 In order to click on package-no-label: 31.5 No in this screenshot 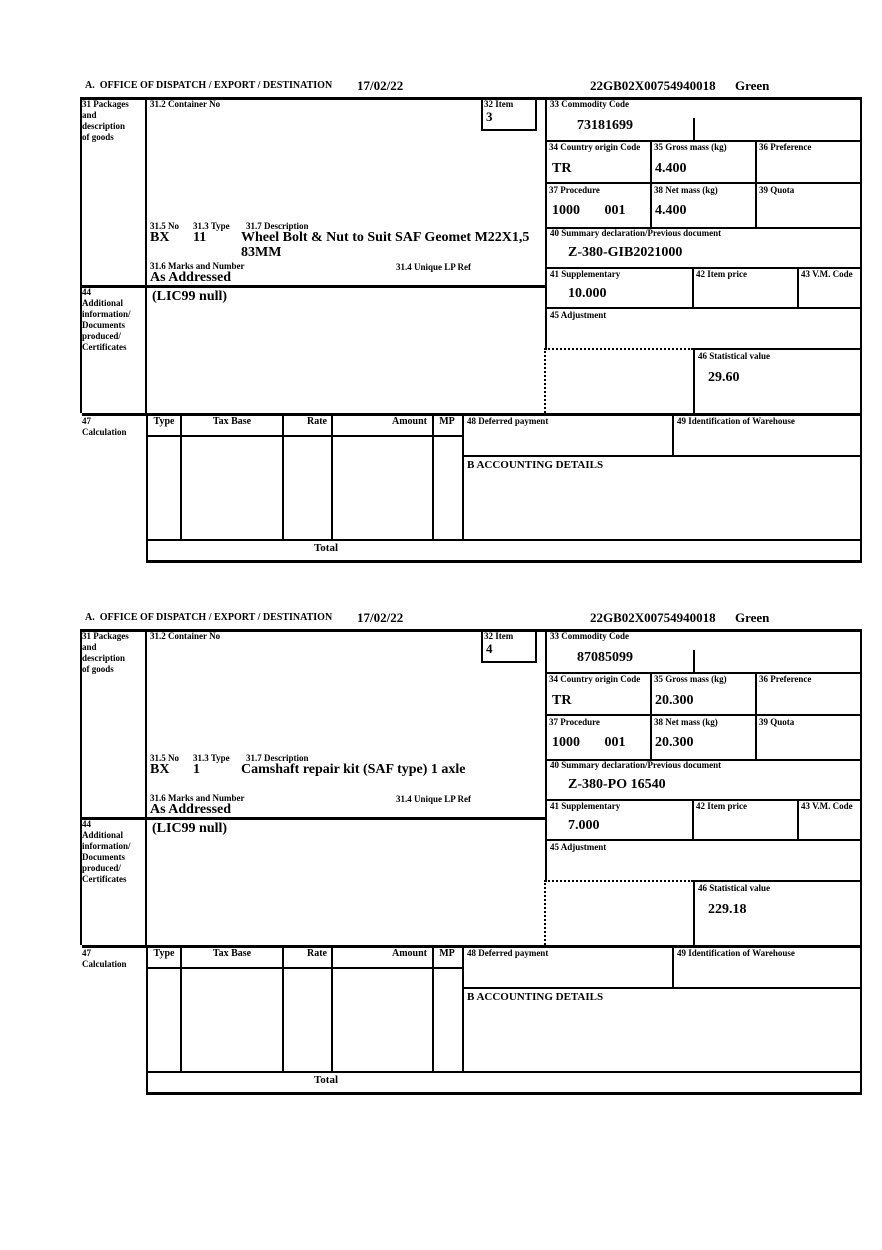, I will do `click(164, 226)`.